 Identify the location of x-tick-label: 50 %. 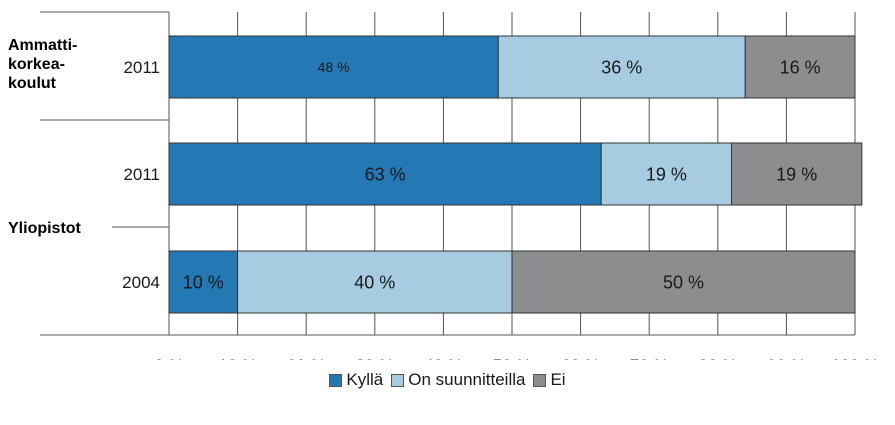
(512, 358).